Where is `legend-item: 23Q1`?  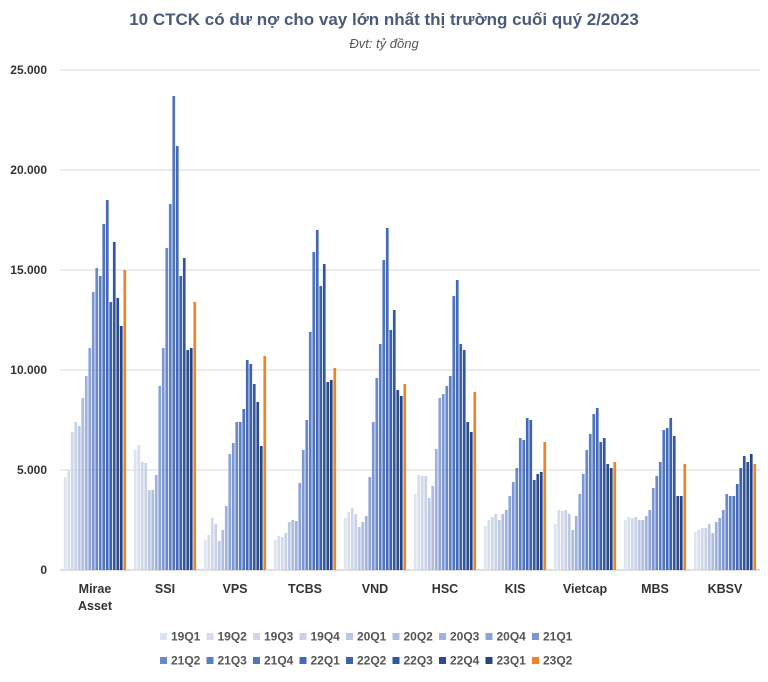
legend-item: 23Q1 is located at coordinates (505, 661).